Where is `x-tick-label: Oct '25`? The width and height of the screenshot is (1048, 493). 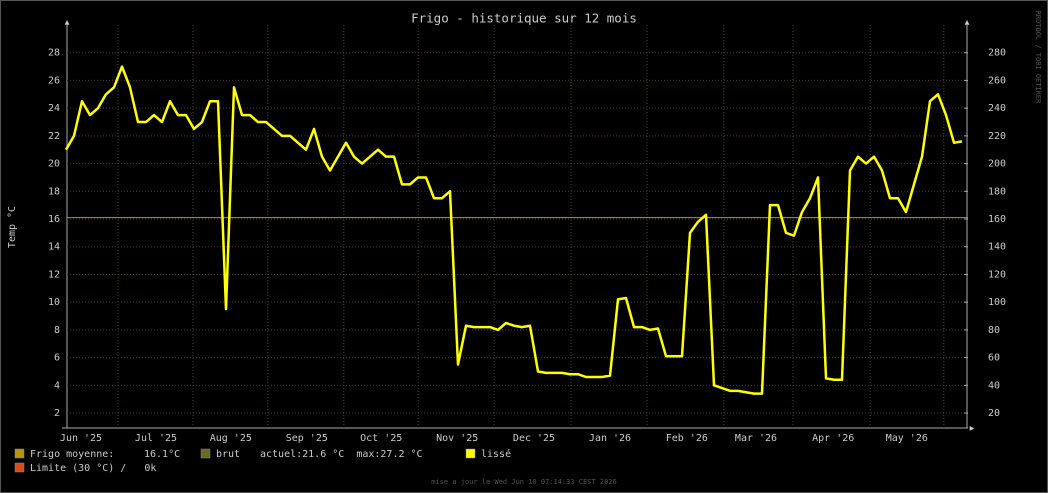
x-tick-label: Oct '25 is located at coordinates (381, 438).